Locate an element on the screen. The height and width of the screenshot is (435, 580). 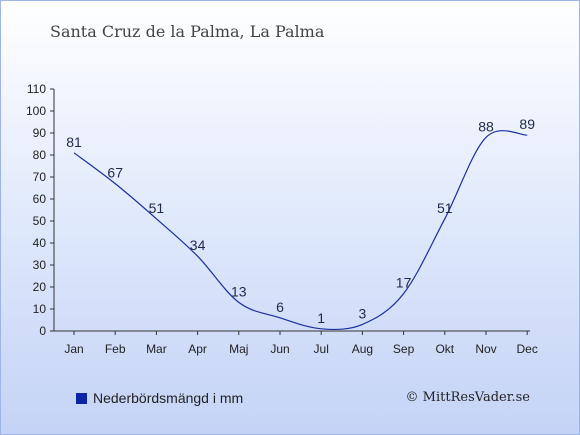
x-tick-label: Okt is located at coordinates (444, 349).